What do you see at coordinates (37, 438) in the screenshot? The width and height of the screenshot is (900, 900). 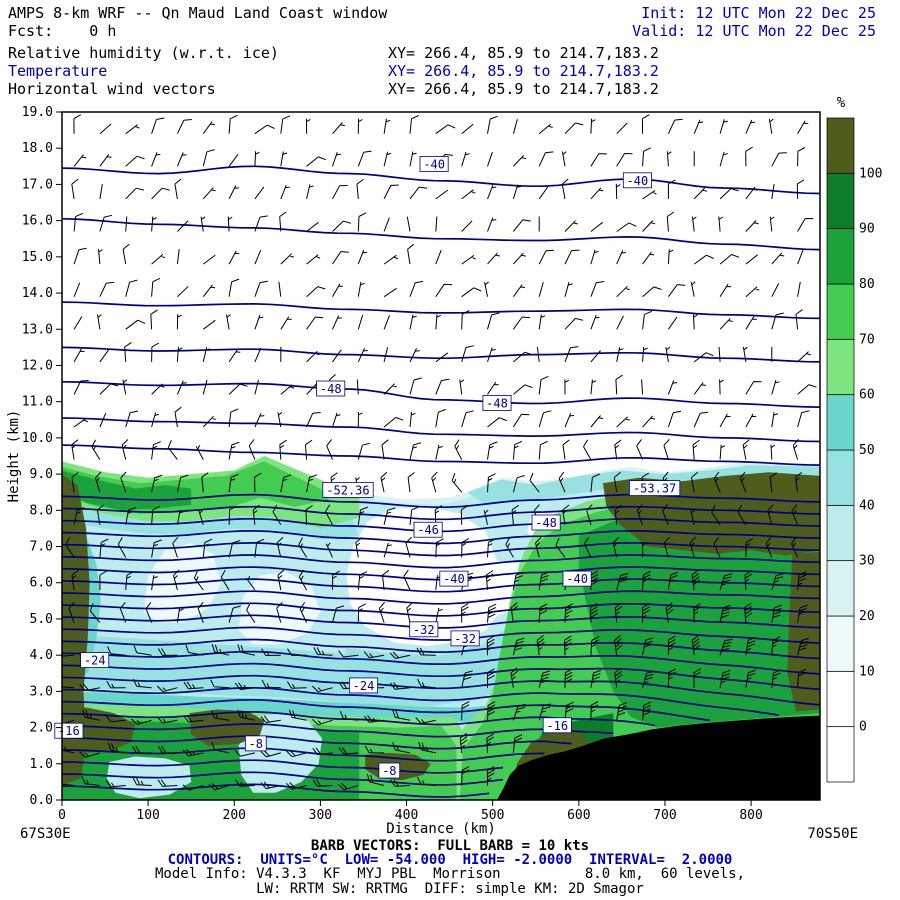 I see `svg-text: 10.0` at bounding box center [37, 438].